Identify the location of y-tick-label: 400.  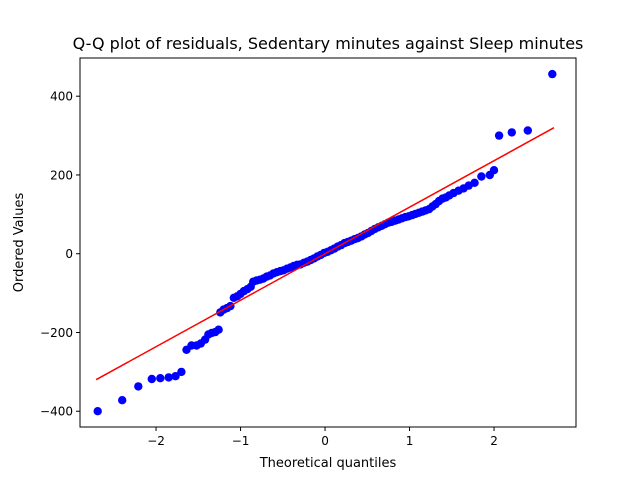
(61, 97).